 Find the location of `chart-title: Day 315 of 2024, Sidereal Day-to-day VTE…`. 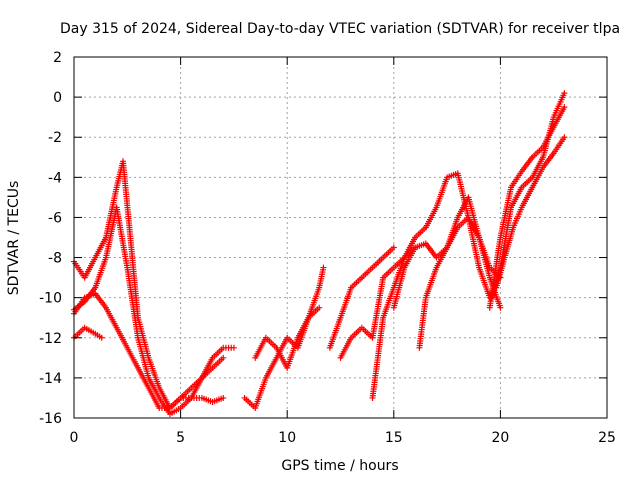

chart-title: Day 315 of 2024, Sidereal Day-to-day VTE… is located at coordinates (340, 29).